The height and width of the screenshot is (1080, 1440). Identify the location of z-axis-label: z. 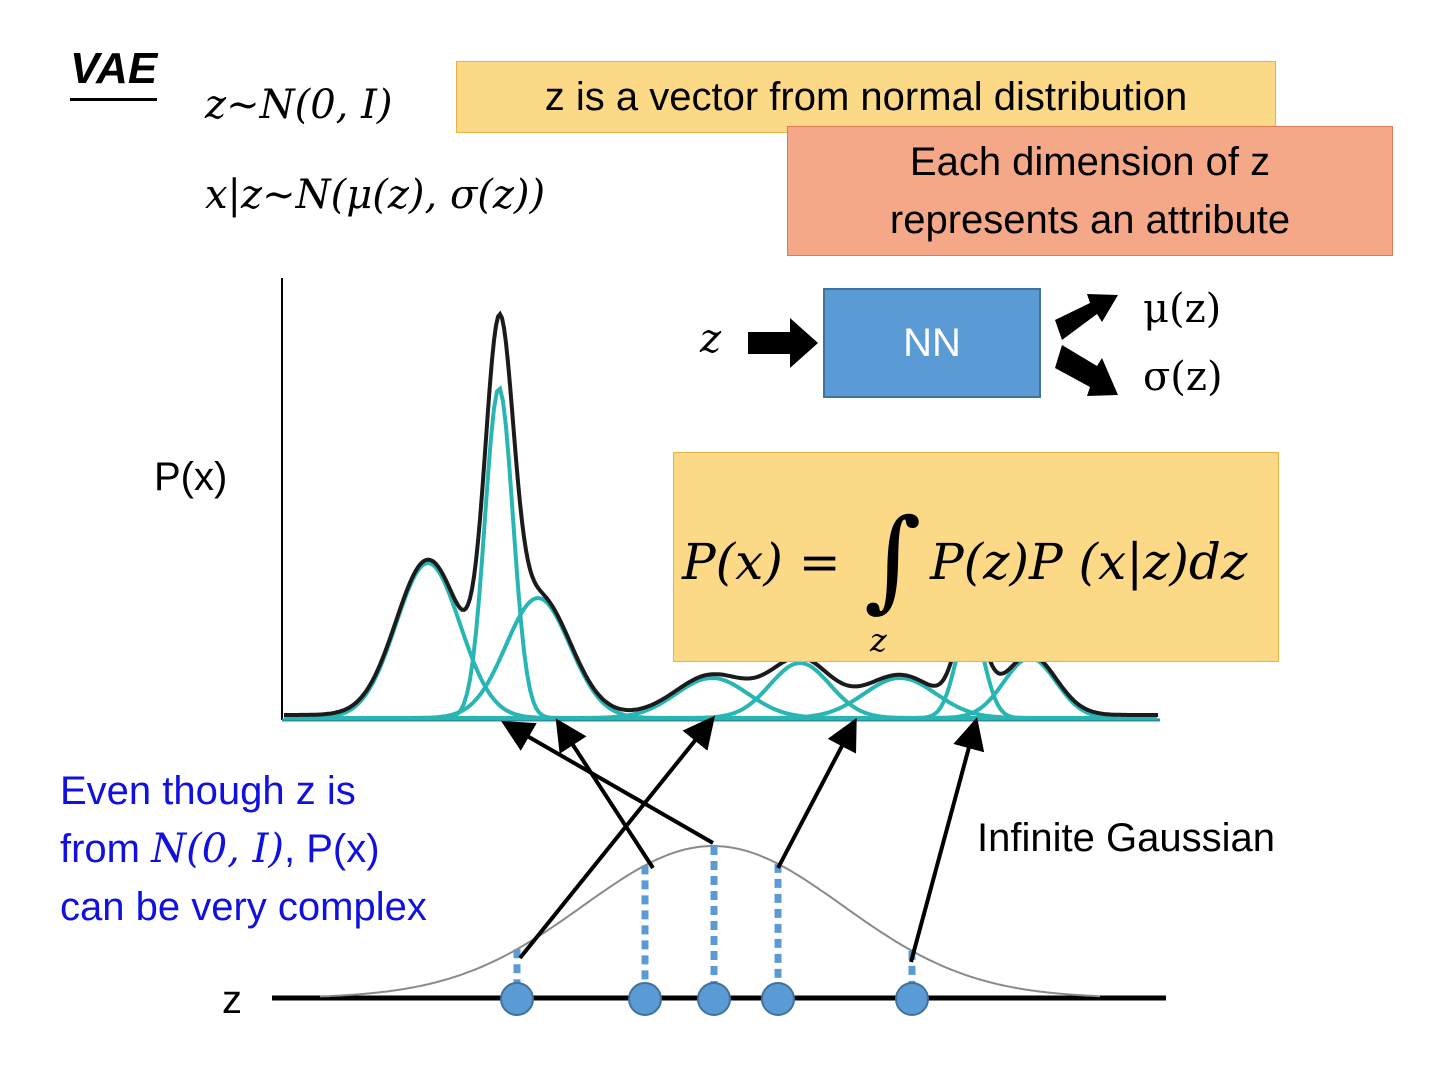
(232, 1000).